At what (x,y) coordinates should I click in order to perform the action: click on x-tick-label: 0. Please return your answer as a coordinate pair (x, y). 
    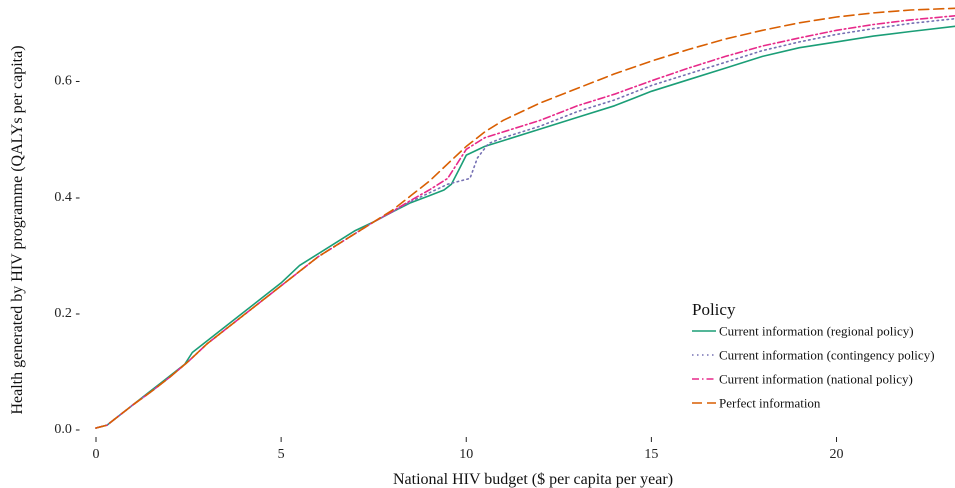
    Looking at the image, I should click on (96, 454).